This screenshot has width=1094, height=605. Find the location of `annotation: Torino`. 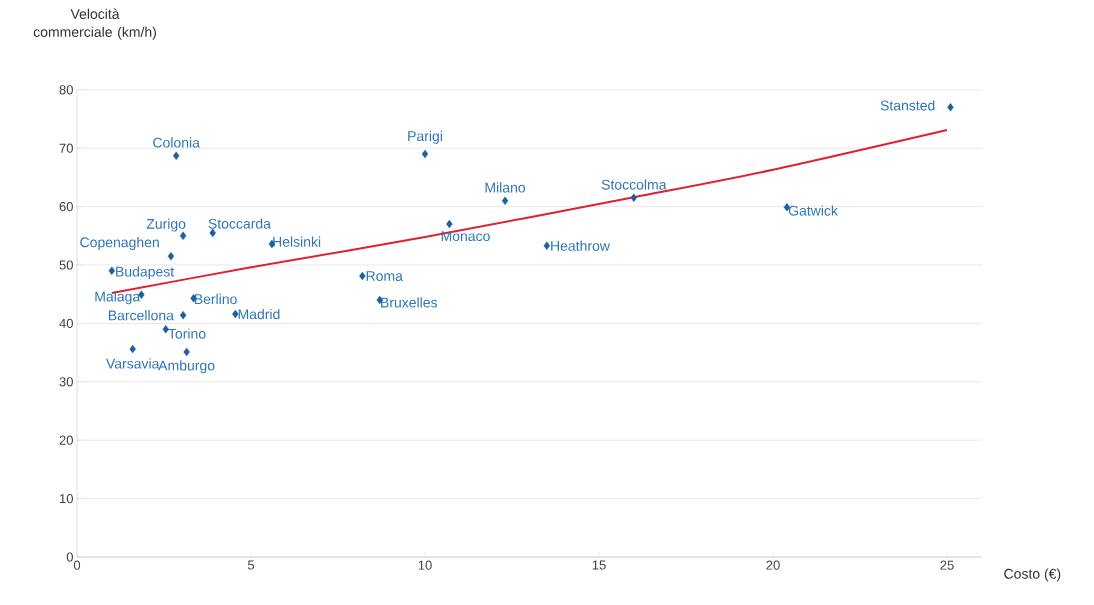

annotation: Torino is located at coordinates (187, 333).